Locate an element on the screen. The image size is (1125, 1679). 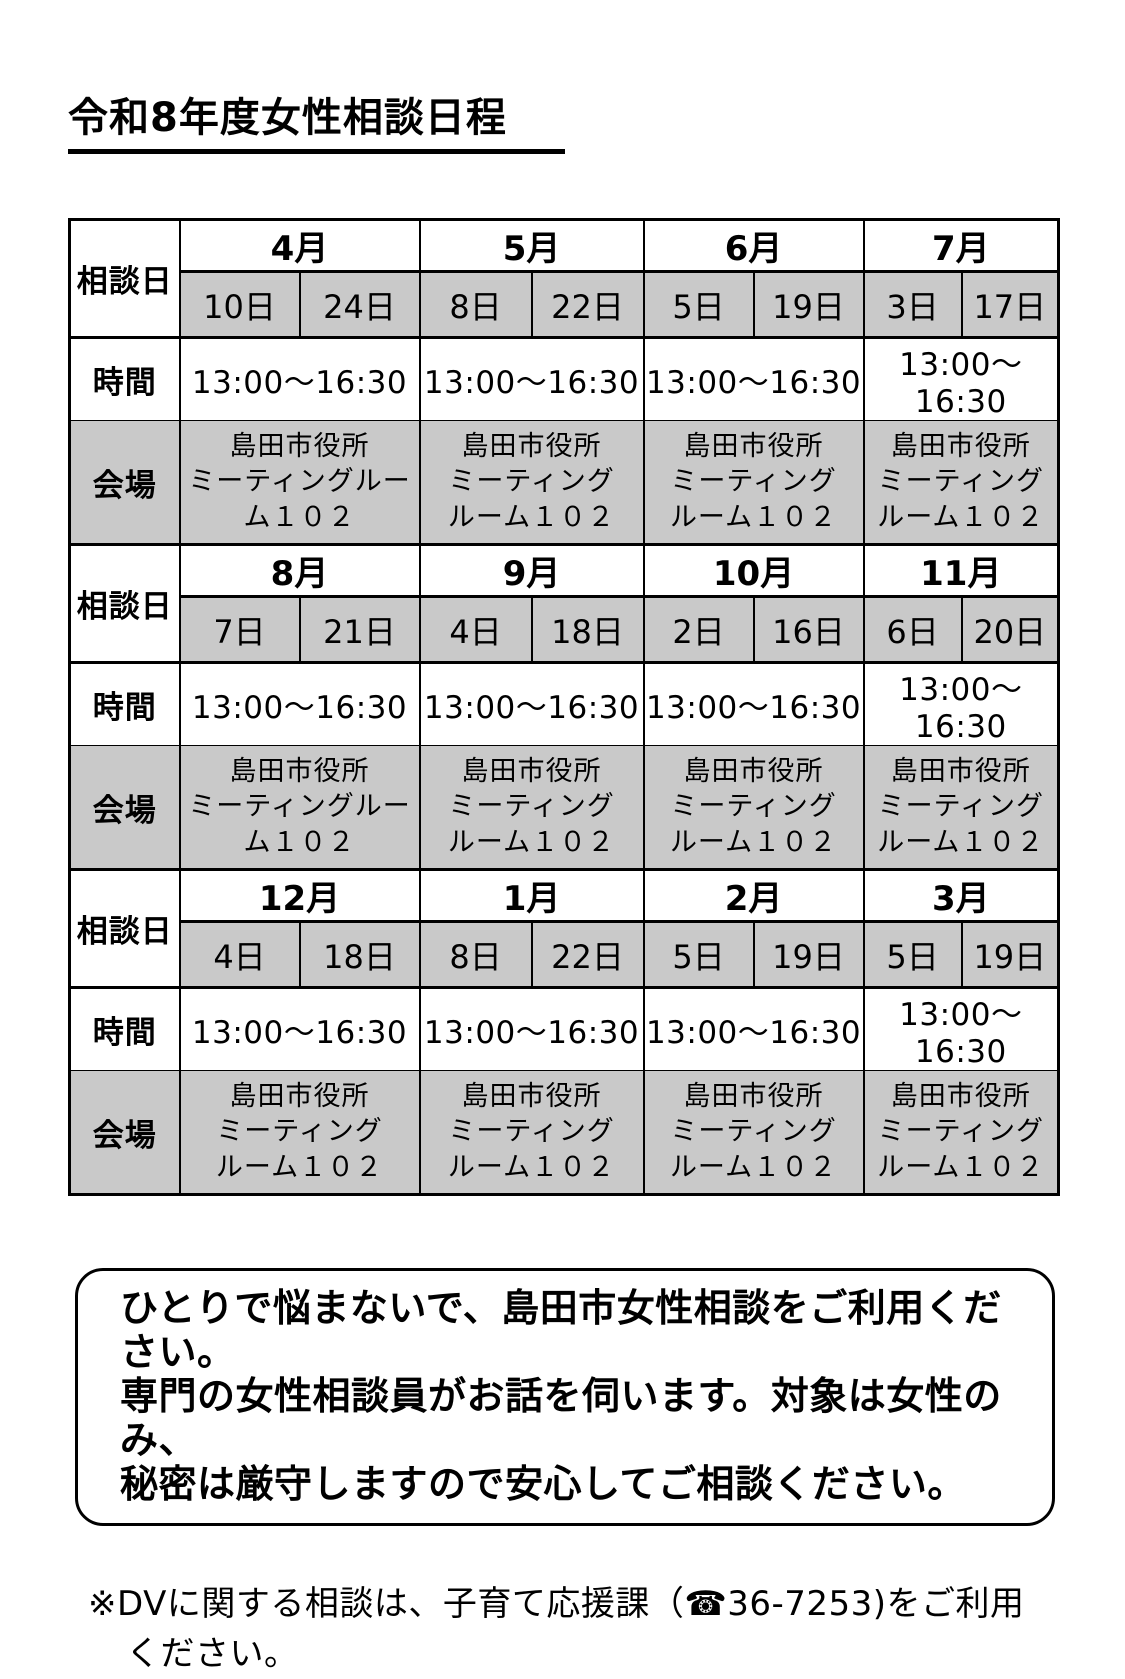
date-cell: 6日 is located at coordinates (912, 629).